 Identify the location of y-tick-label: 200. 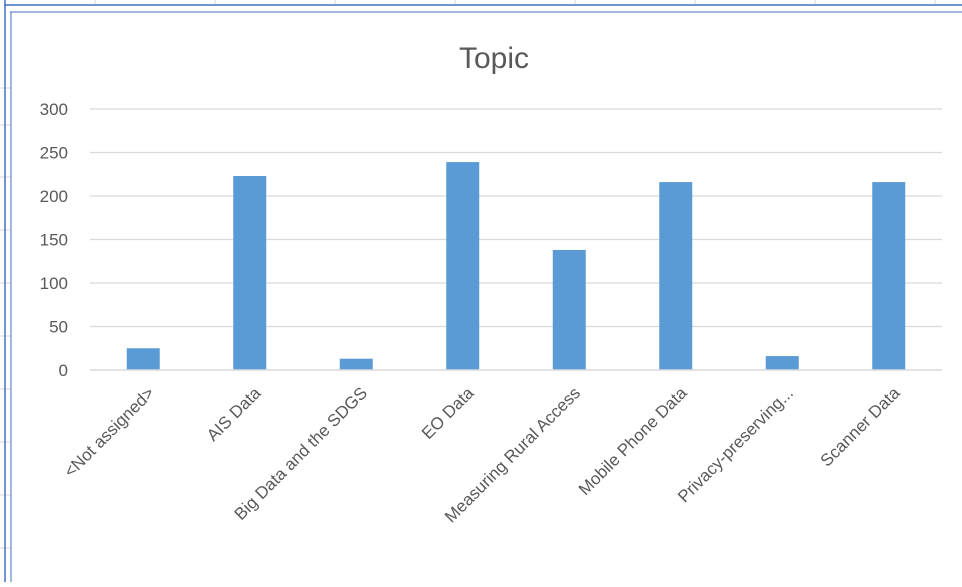
(54, 196).